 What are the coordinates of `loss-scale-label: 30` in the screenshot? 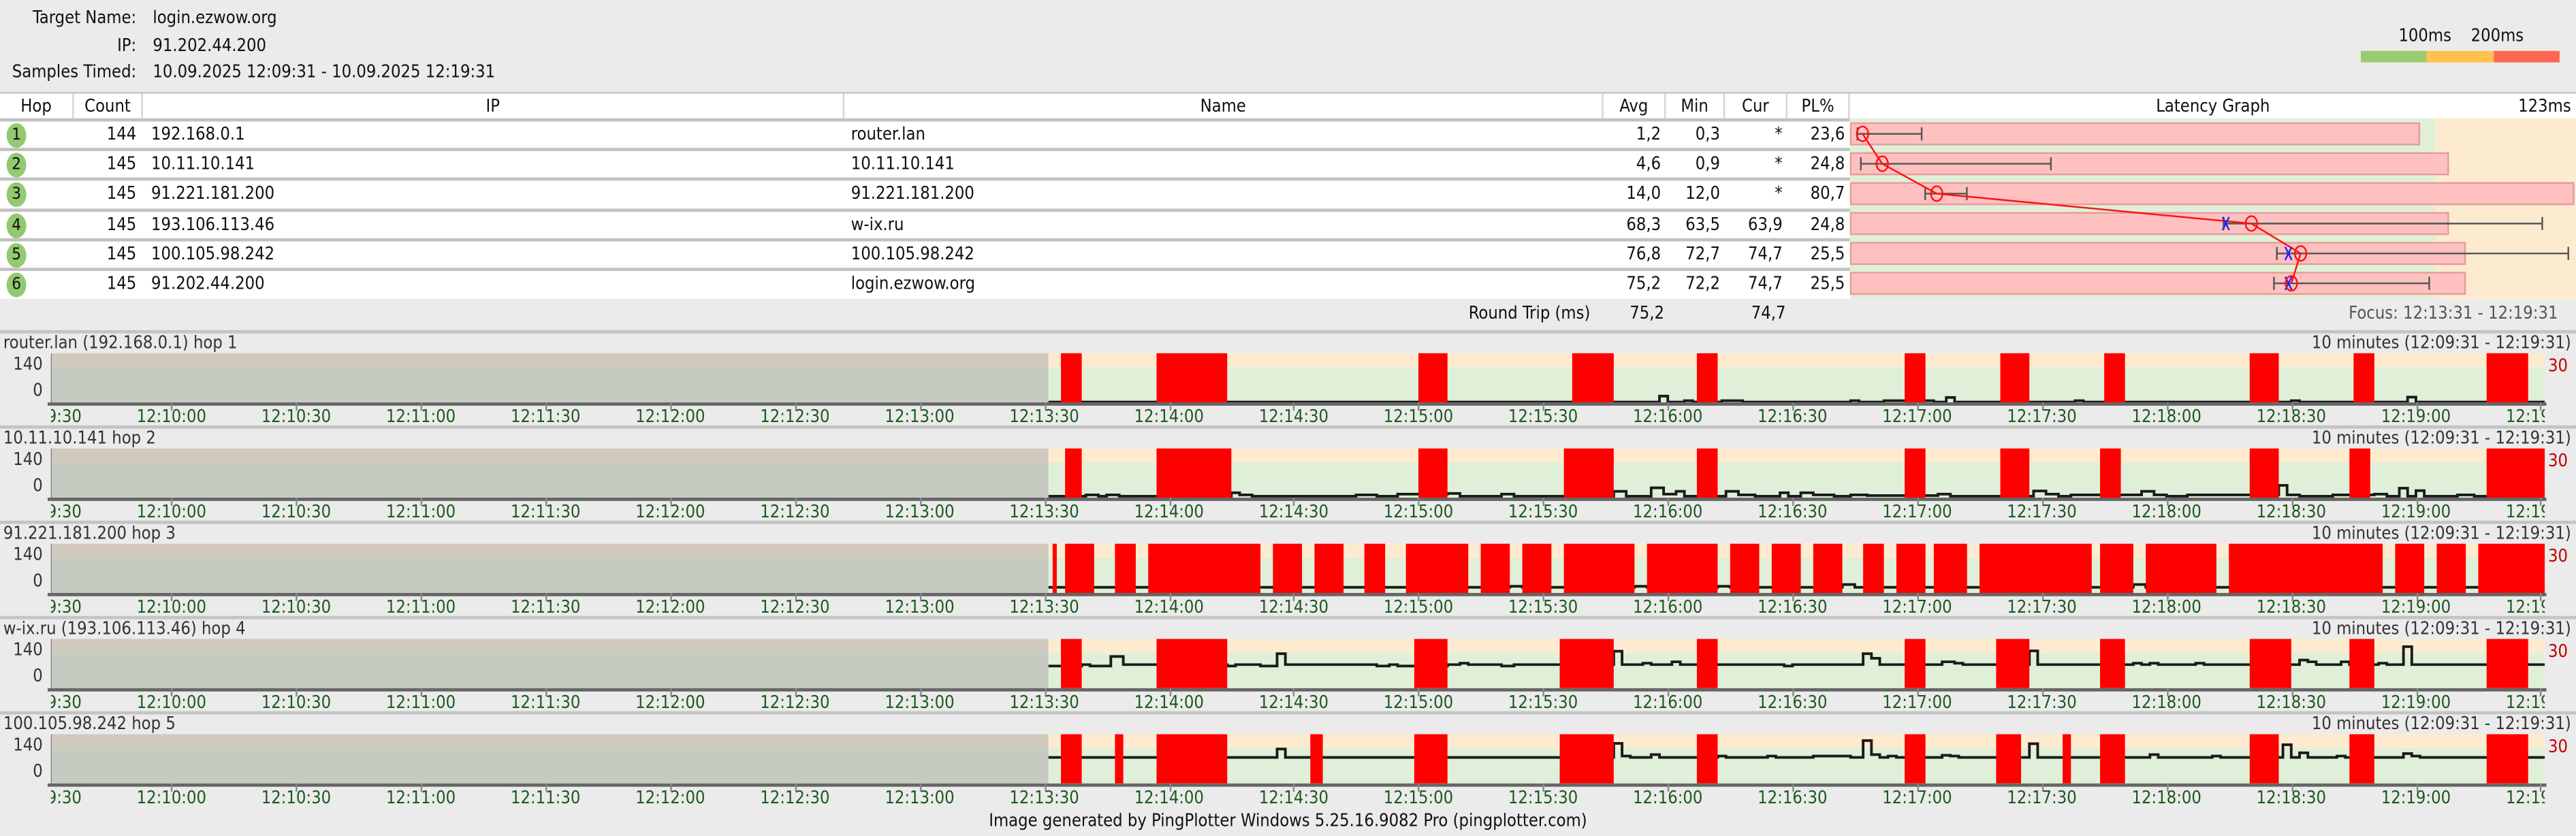 It's located at (2558, 557).